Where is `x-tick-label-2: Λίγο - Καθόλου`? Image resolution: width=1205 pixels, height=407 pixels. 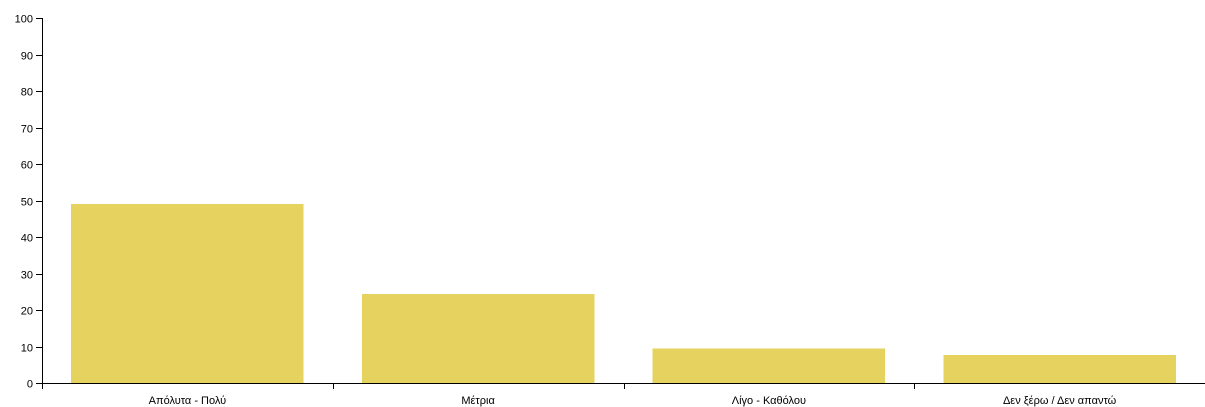
x-tick-label-2: Λίγο - Καθόλου is located at coordinates (769, 401).